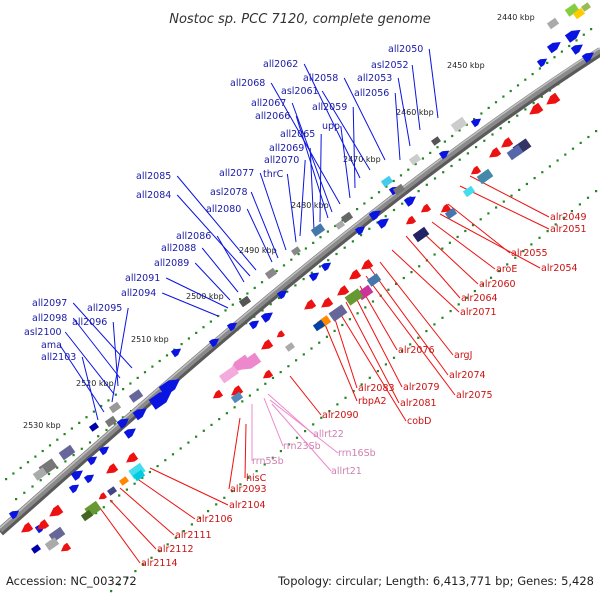 This screenshot has width=600, height=600. What do you see at coordinates (310, 205) in the screenshot?
I see `kbp-mark-label: 2480 kbp` at bounding box center [310, 205].